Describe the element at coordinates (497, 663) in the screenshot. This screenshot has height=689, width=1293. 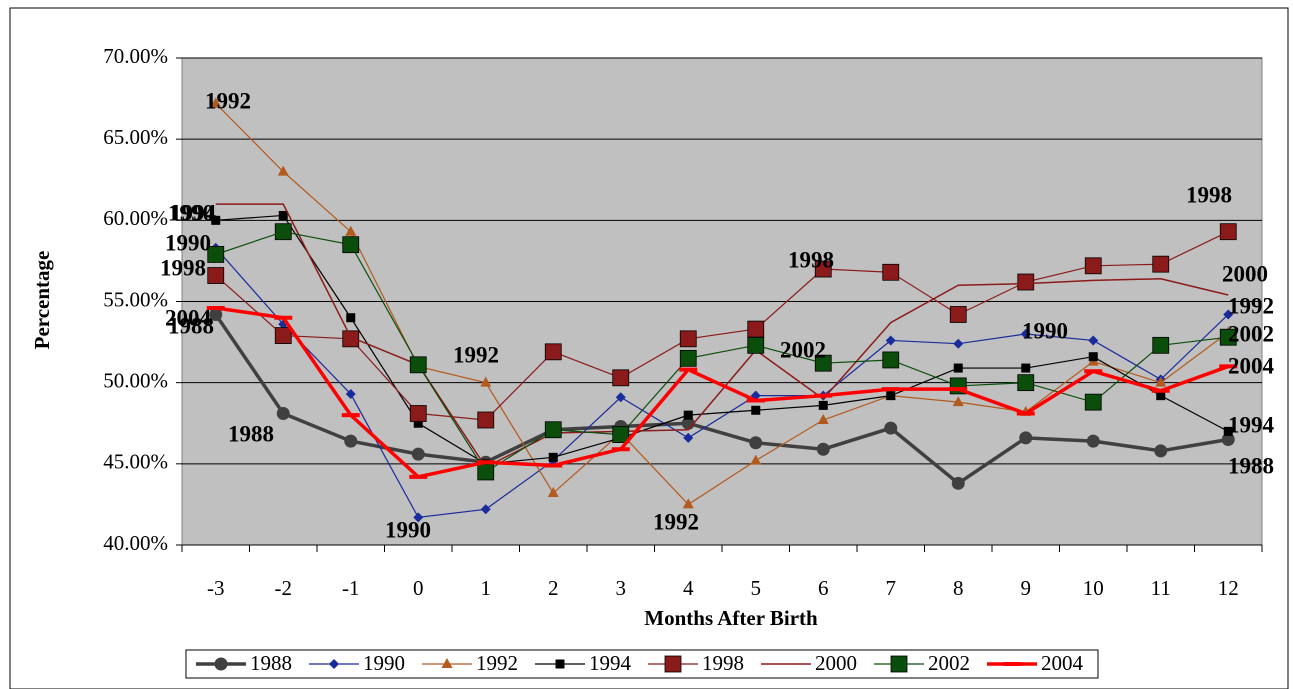
I see `legend-label: 1992` at that location.